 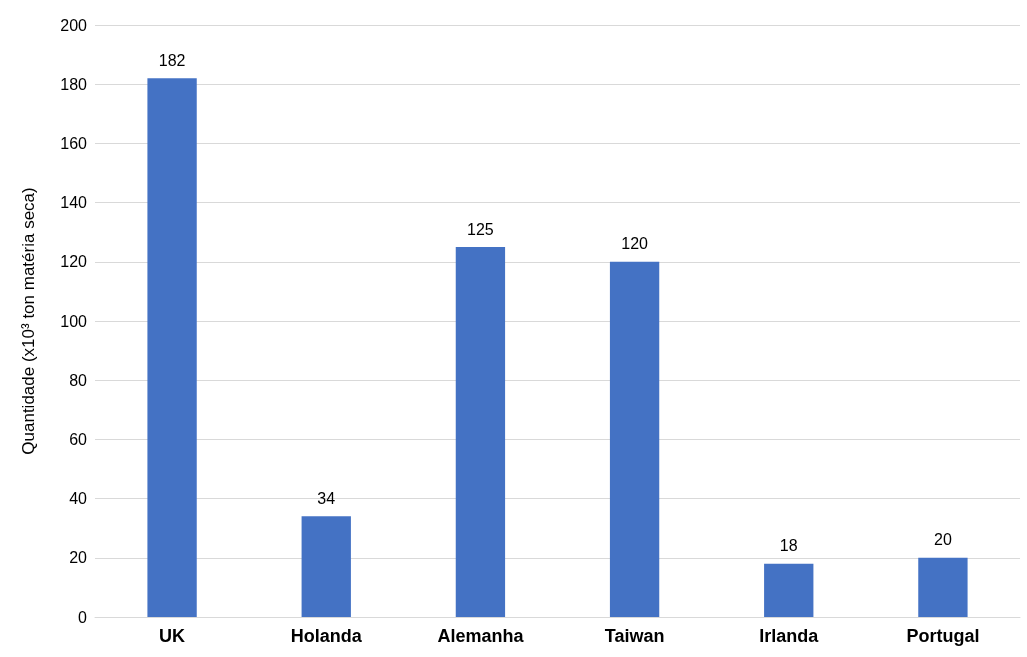 What do you see at coordinates (789, 636) in the screenshot?
I see `x-tick-label: Irlanda` at bounding box center [789, 636].